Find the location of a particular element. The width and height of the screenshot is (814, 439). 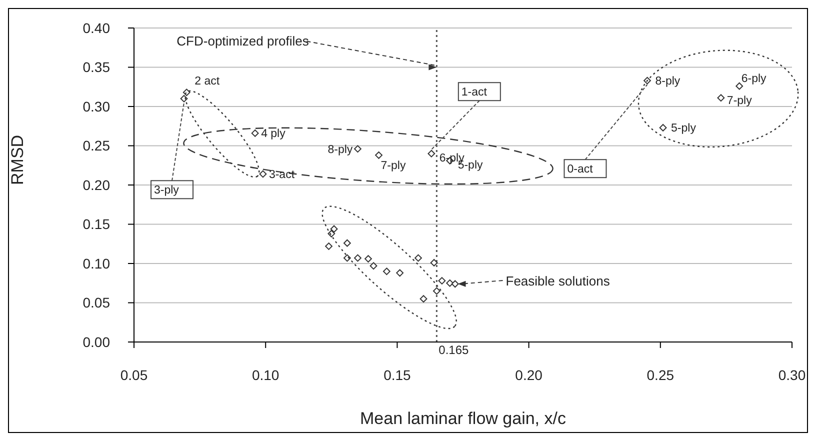

x-tick-label: 0.15 is located at coordinates (398, 374).